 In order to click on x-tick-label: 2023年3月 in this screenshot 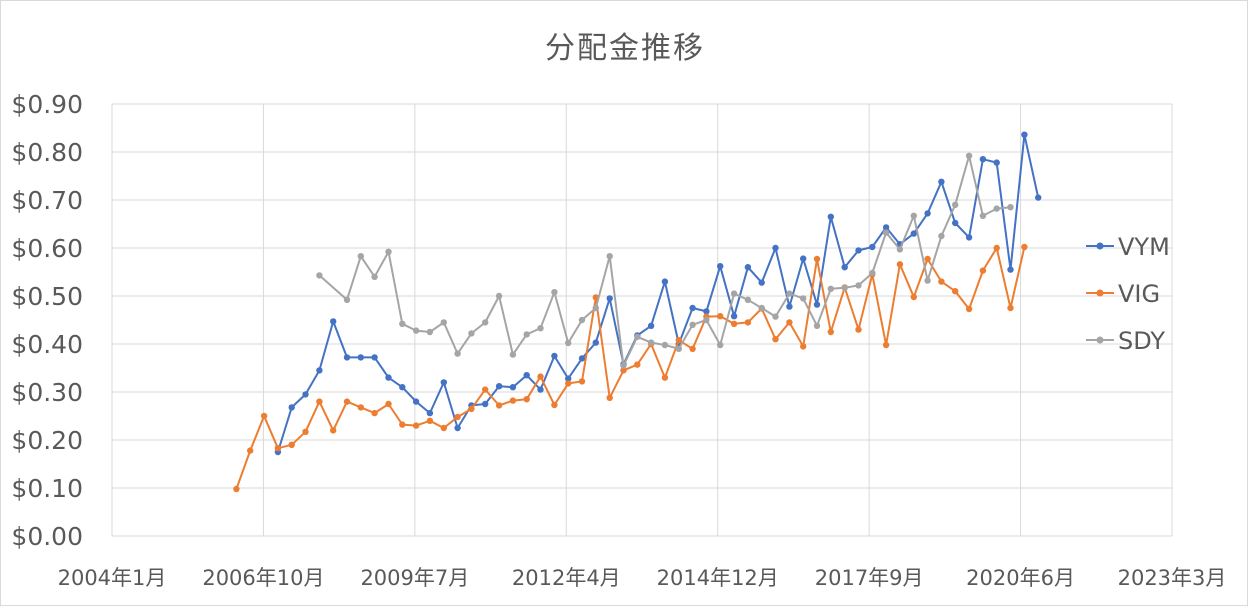, I will do `click(1172, 578)`.